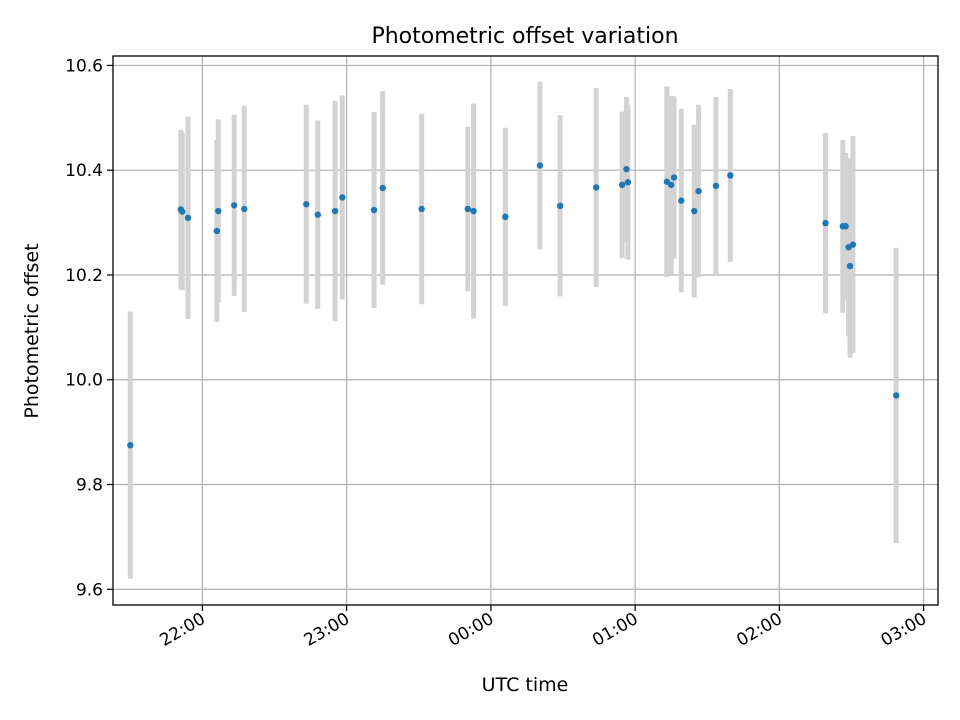  I want to click on x-axis-label: UTC time, so click(525, 685).